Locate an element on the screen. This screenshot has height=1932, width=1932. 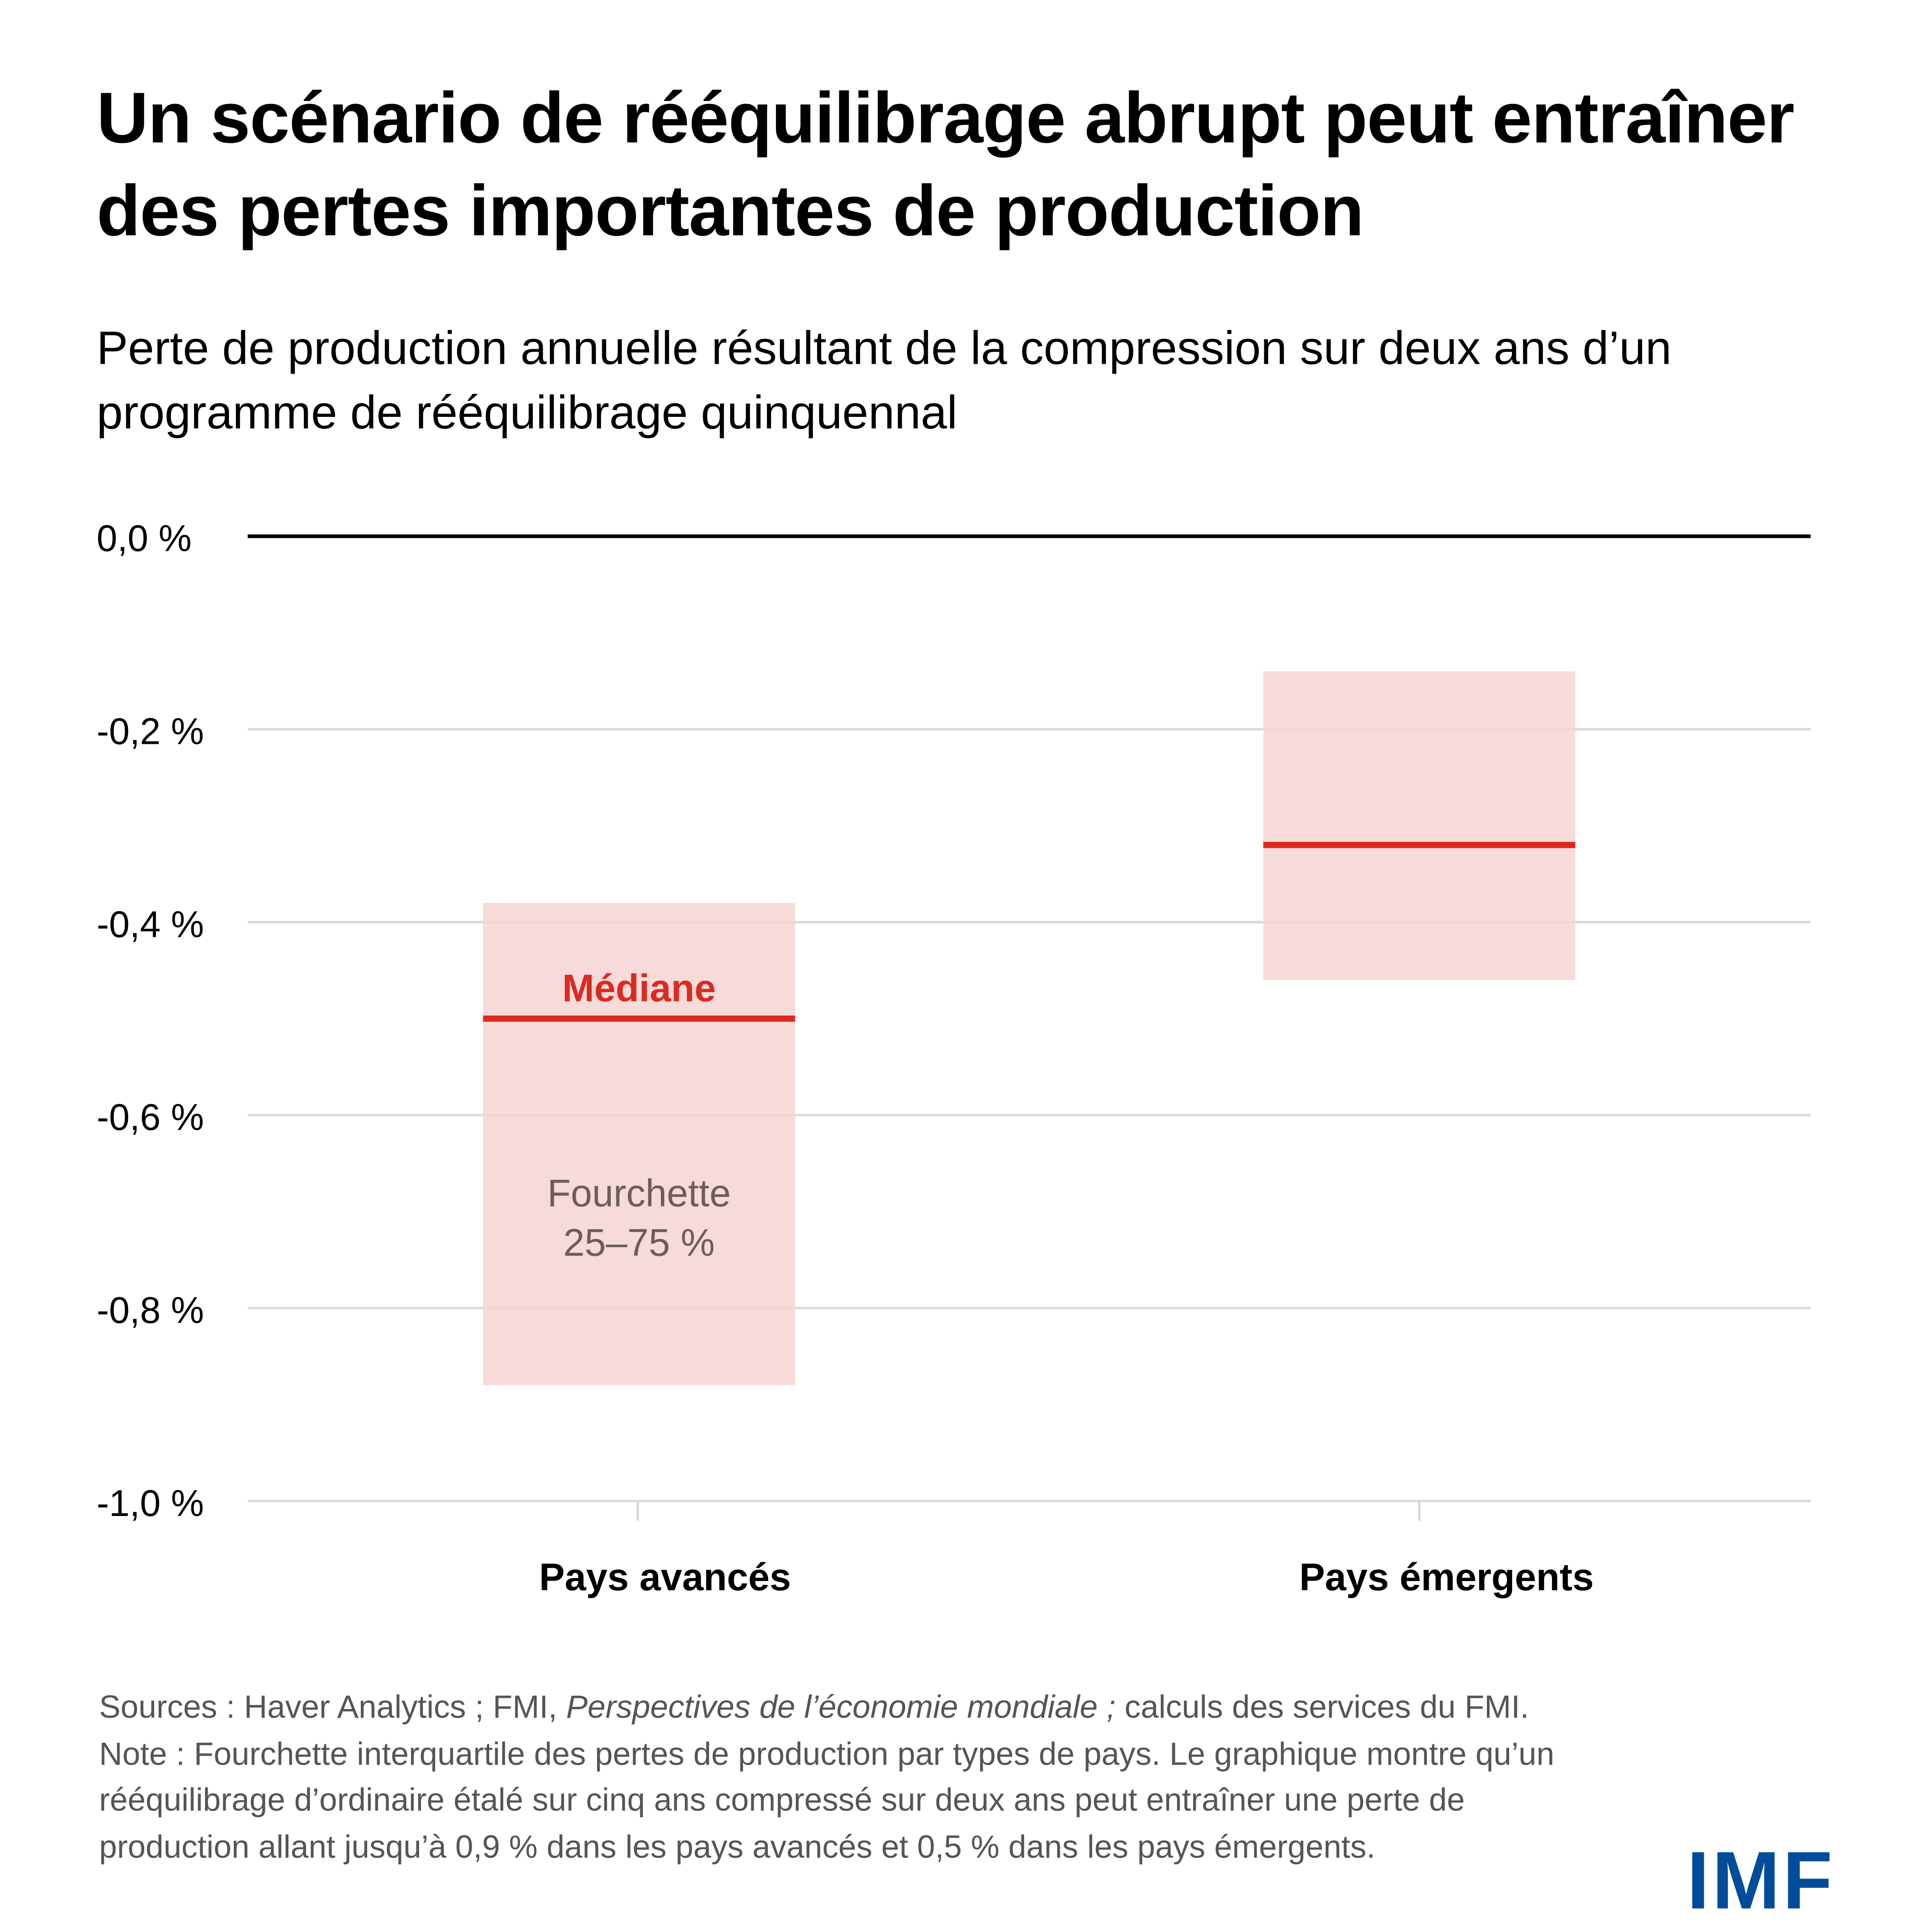
y-tick-label: -0,2 % is located at coordinates (150, 731).